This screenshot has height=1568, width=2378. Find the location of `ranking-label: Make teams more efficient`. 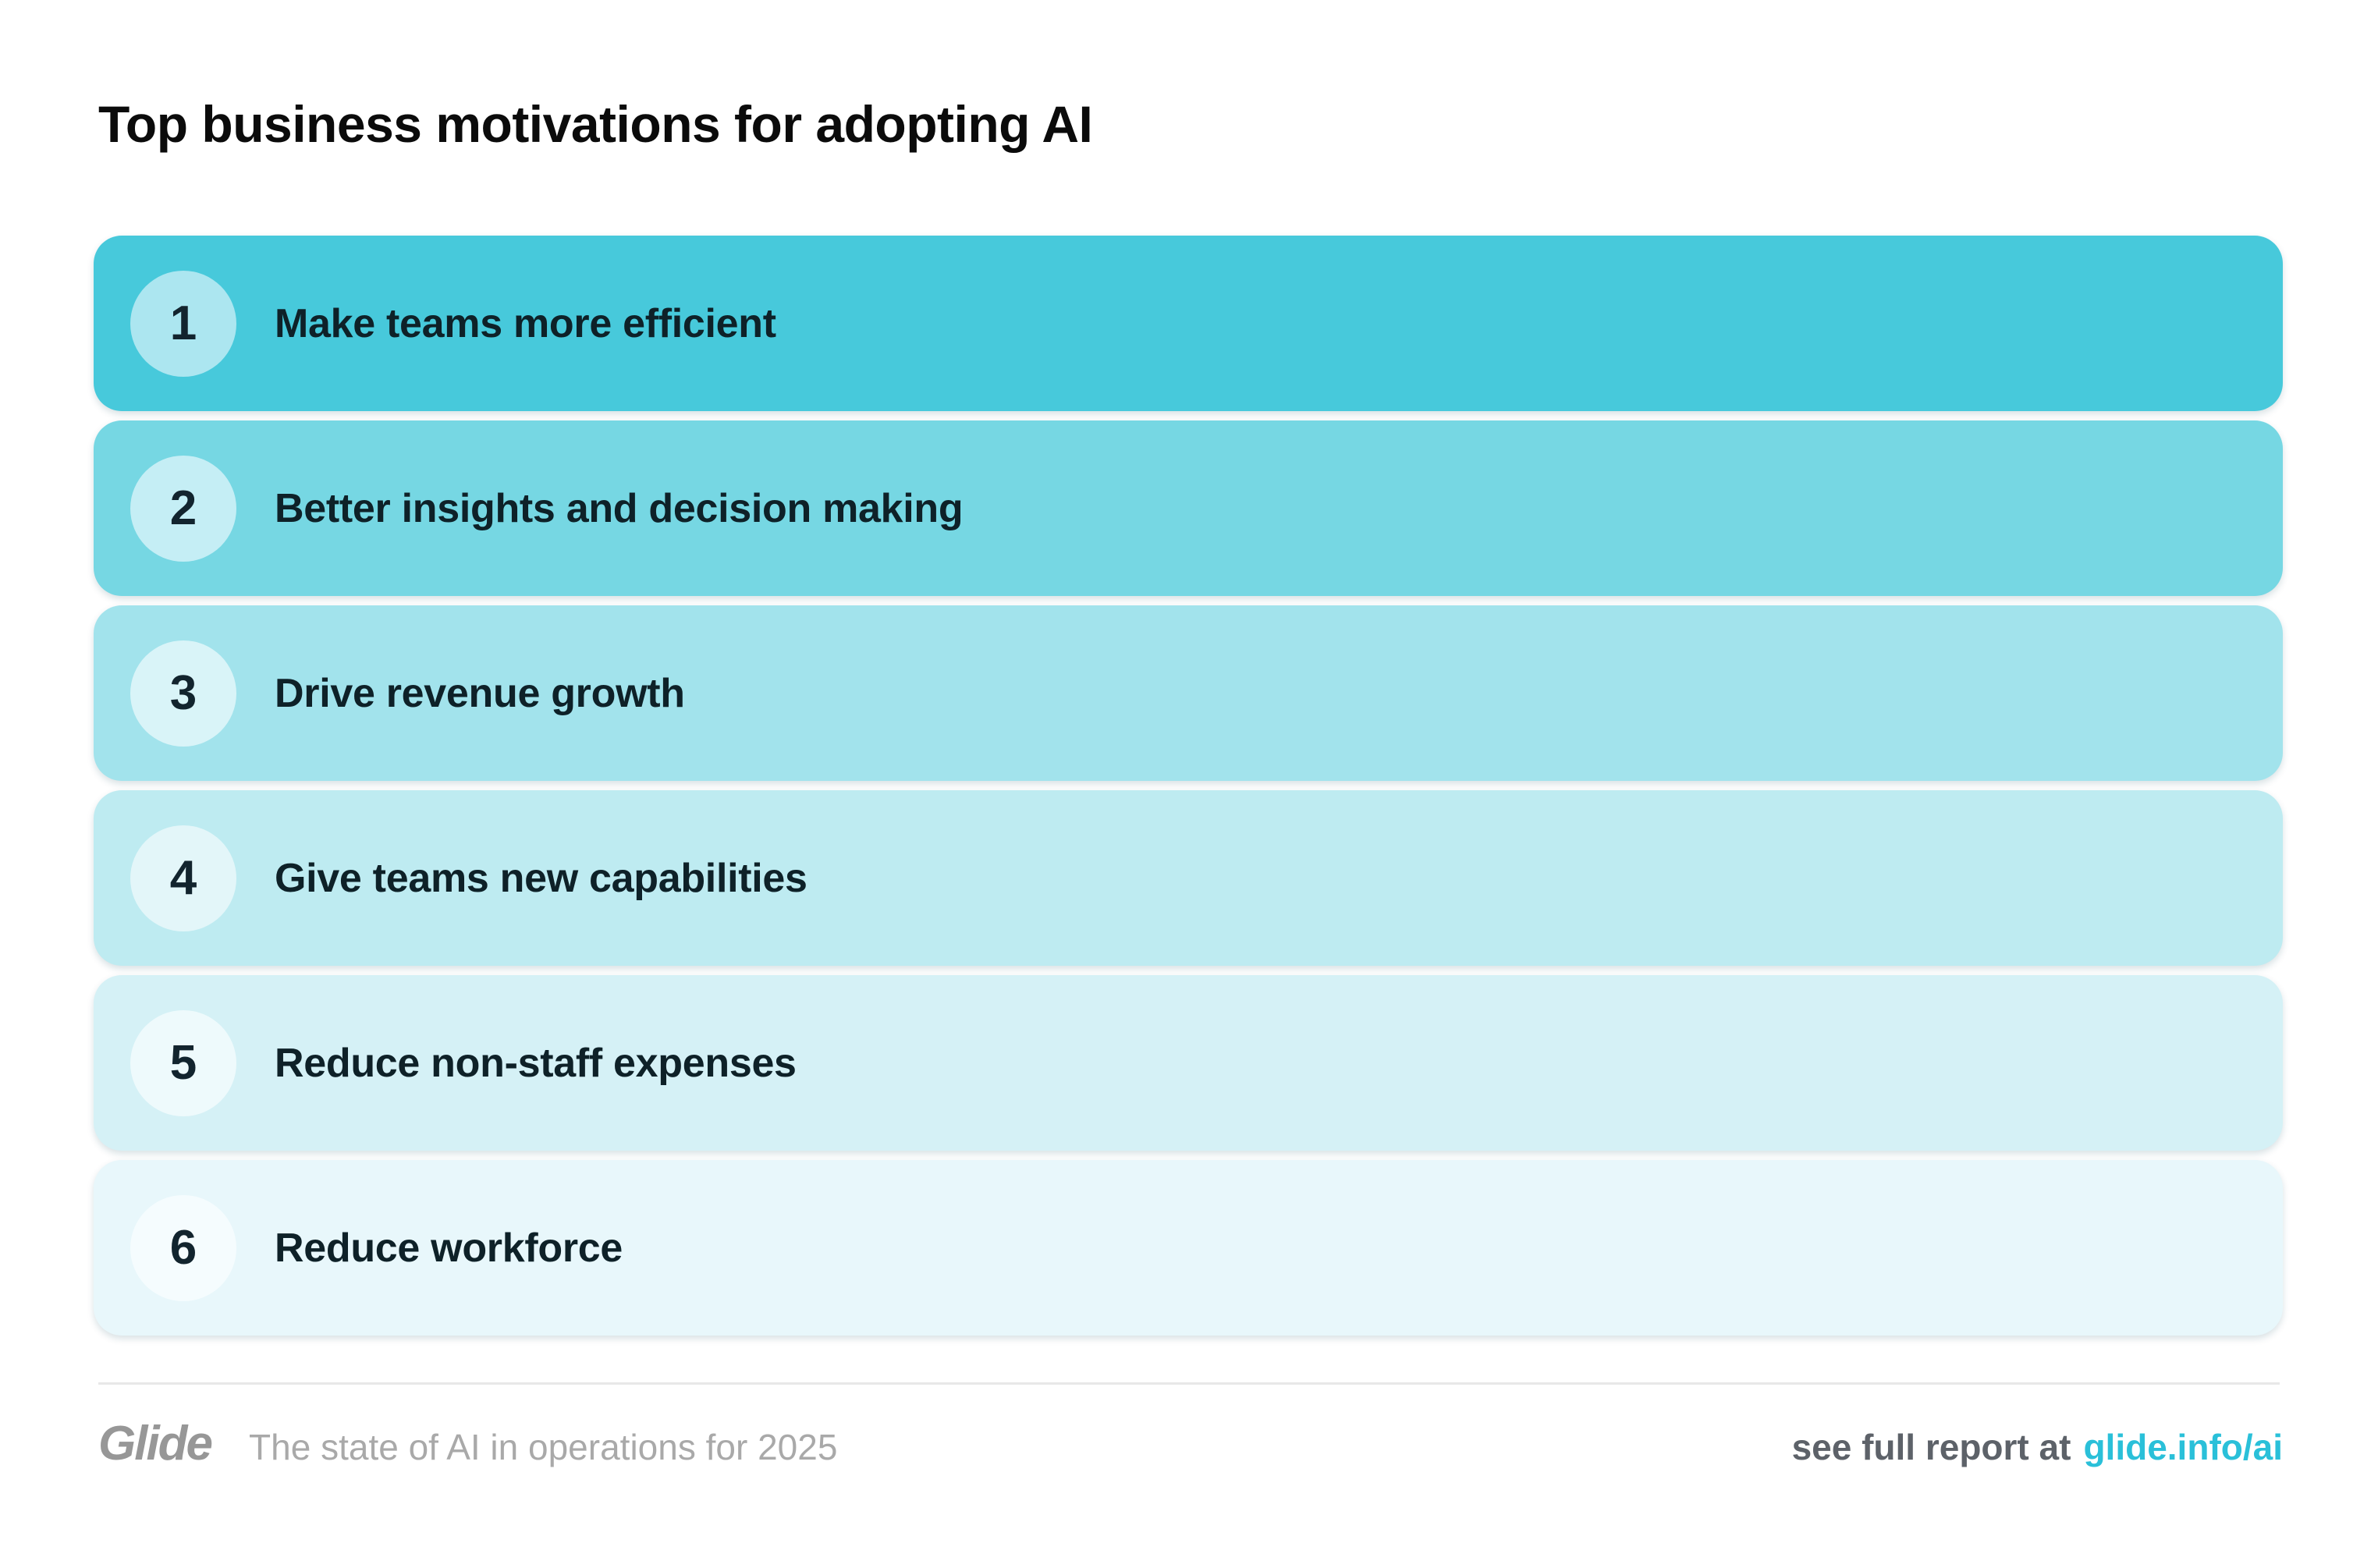

ranking-label: Make teams more efficient is located at coordinates (525, 323).